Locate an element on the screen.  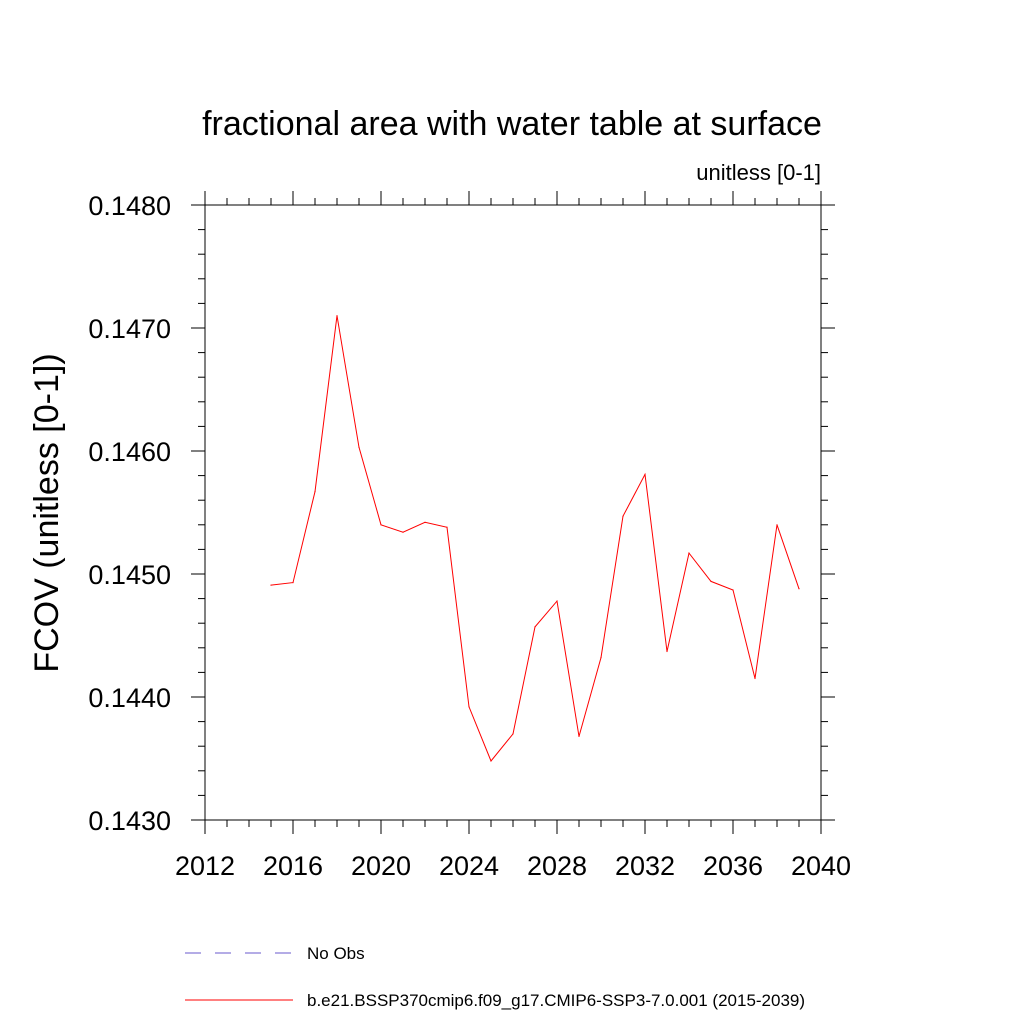
y-tick-label: 0.1450 is located at coordinates (129, 575).